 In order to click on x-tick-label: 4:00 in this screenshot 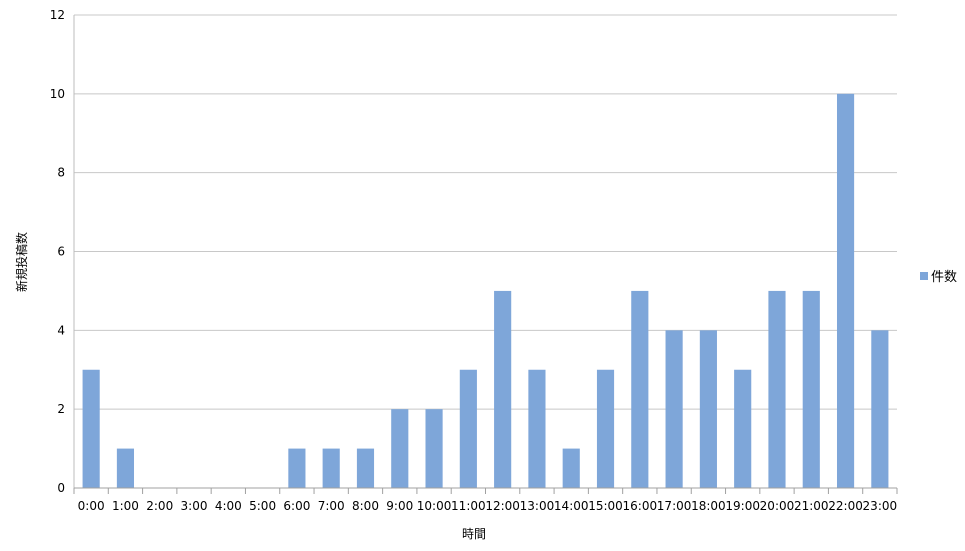, I will do `click(228, 506)`.